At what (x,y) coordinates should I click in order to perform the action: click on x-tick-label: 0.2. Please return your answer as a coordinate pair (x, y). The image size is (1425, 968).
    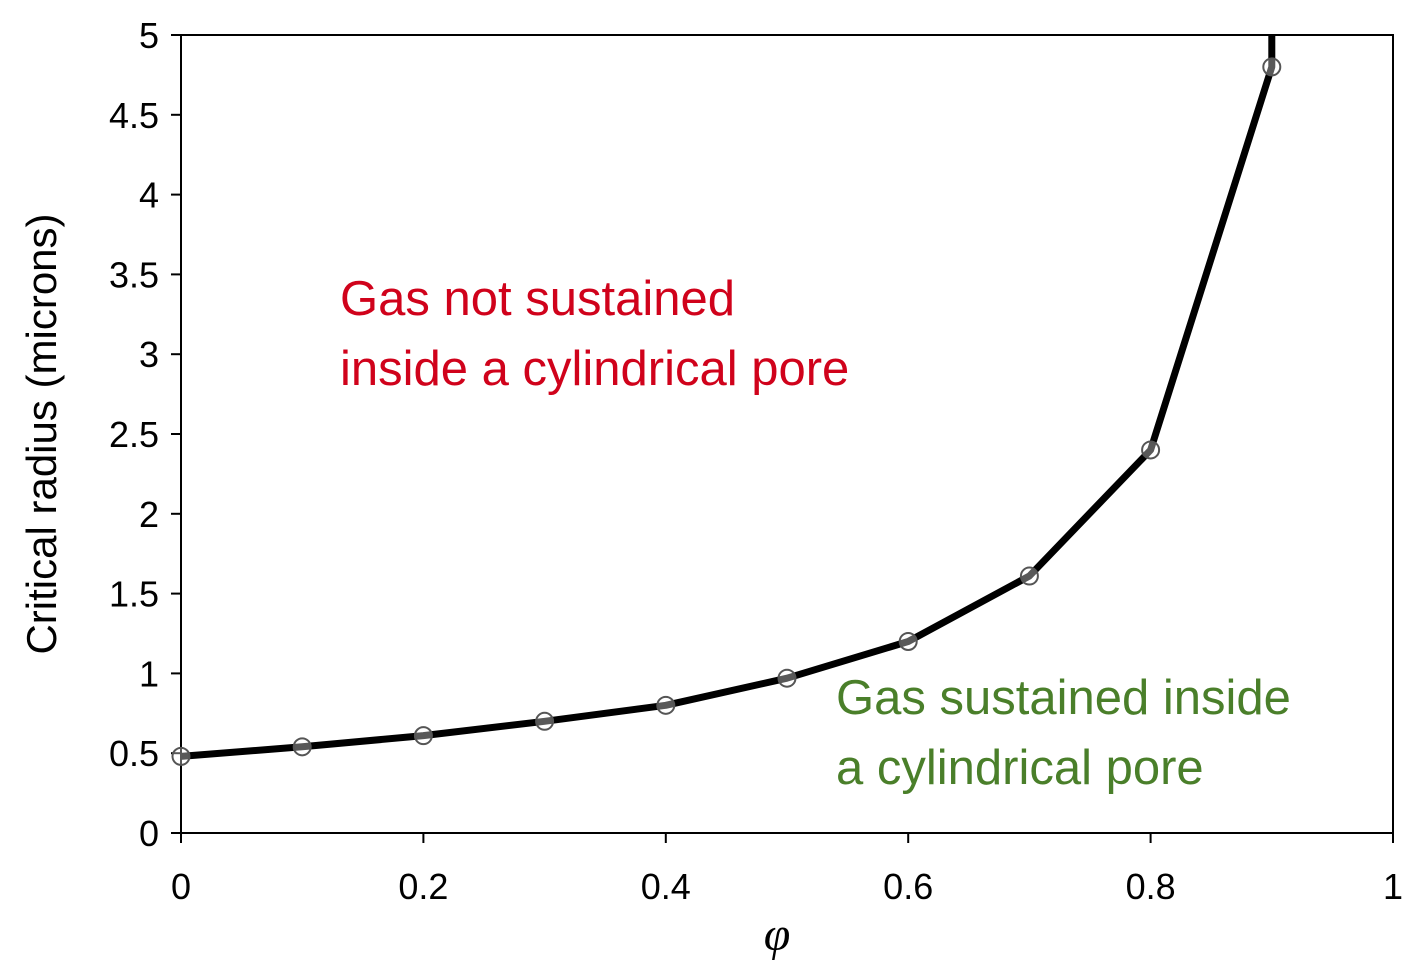
    Looking at the image, I should click on (423, 886).